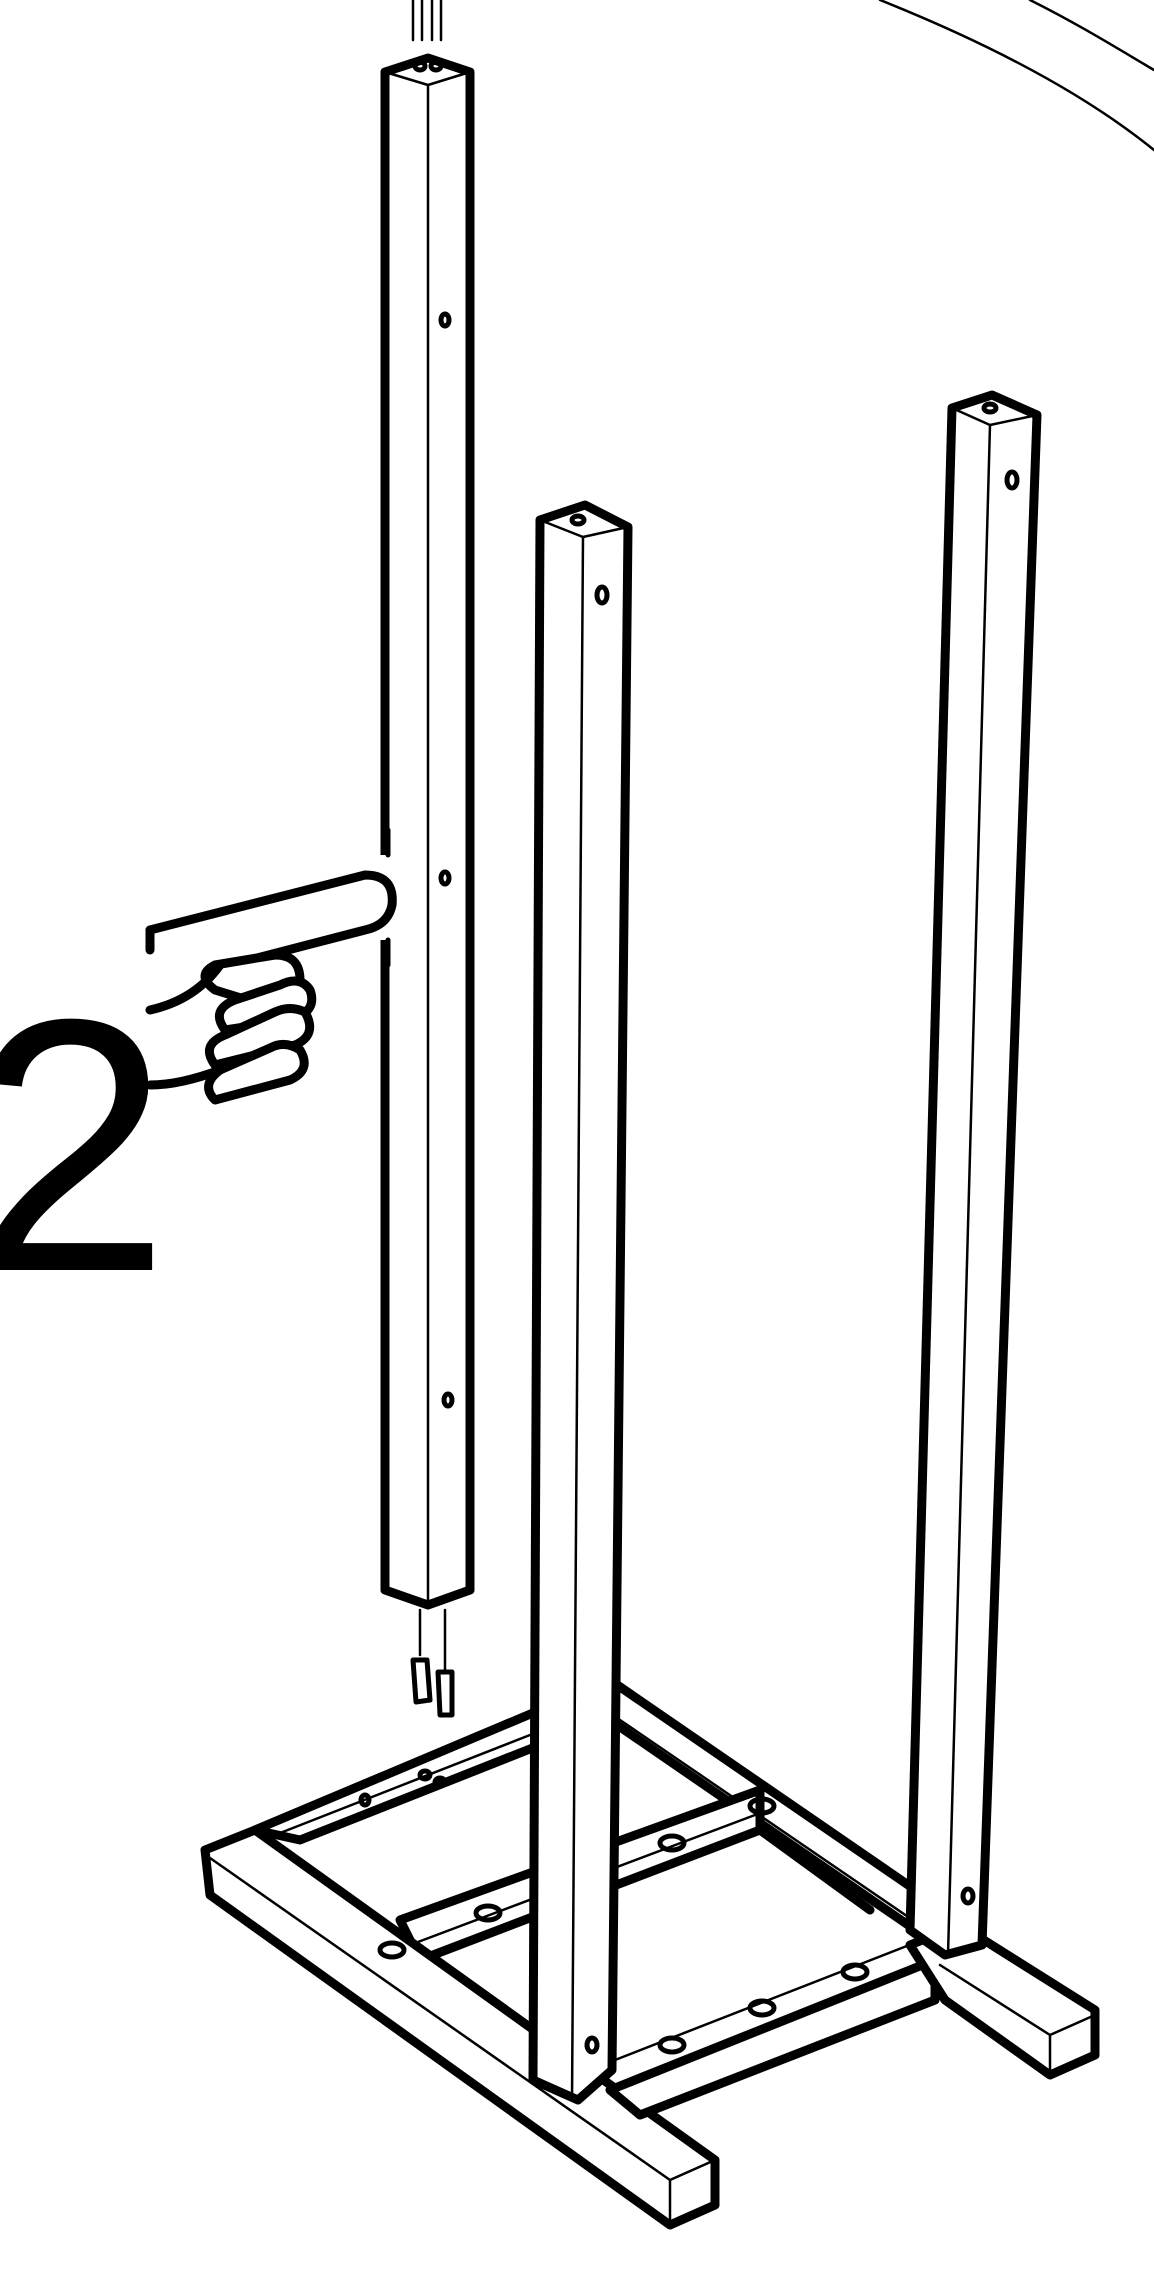  I want to click on detail-callout-circle, so click(1016, 76).